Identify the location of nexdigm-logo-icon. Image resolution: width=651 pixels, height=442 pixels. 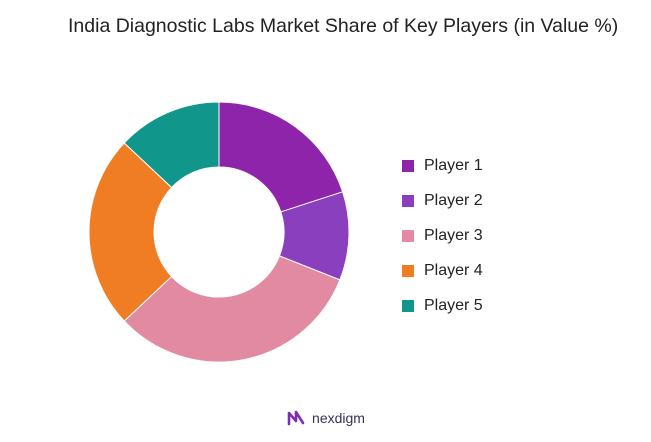
(296, 418).